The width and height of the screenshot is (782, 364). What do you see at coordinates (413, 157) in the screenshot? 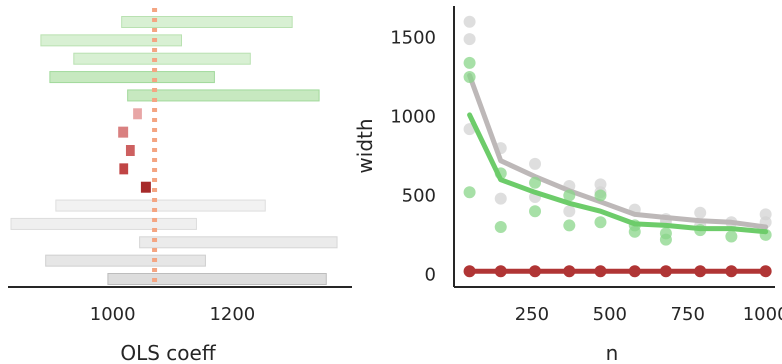
I see `y-tick-labels: 0 500 1000 1500` at bounding box center [413, 157].